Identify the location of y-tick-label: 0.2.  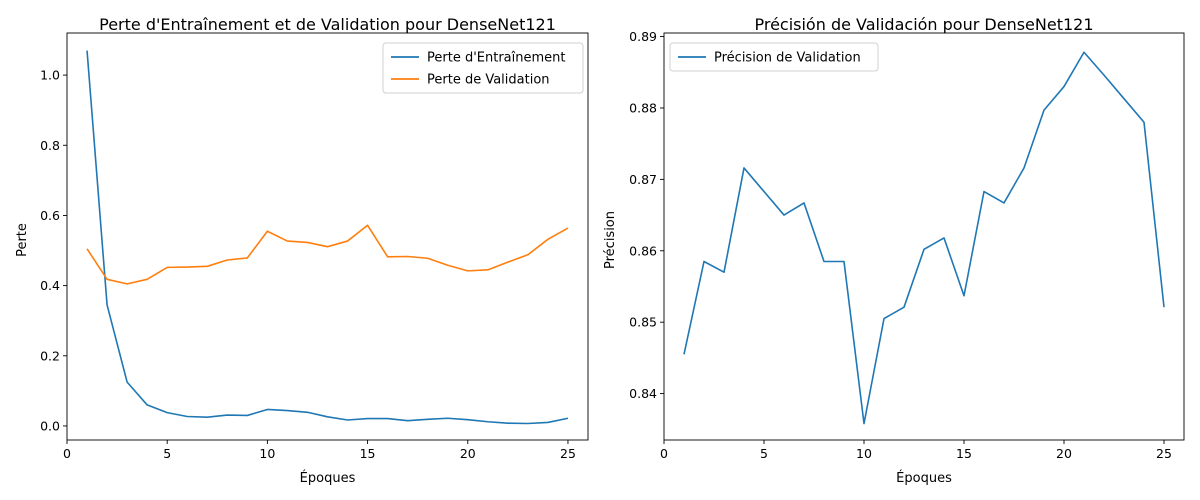
(50, 355).